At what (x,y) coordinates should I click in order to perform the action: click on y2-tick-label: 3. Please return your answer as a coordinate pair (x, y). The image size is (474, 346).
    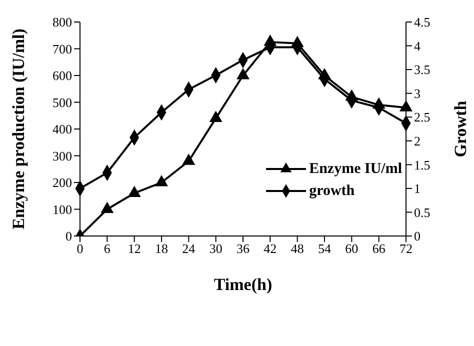
    Looking at the image, I should click on (417, 93).